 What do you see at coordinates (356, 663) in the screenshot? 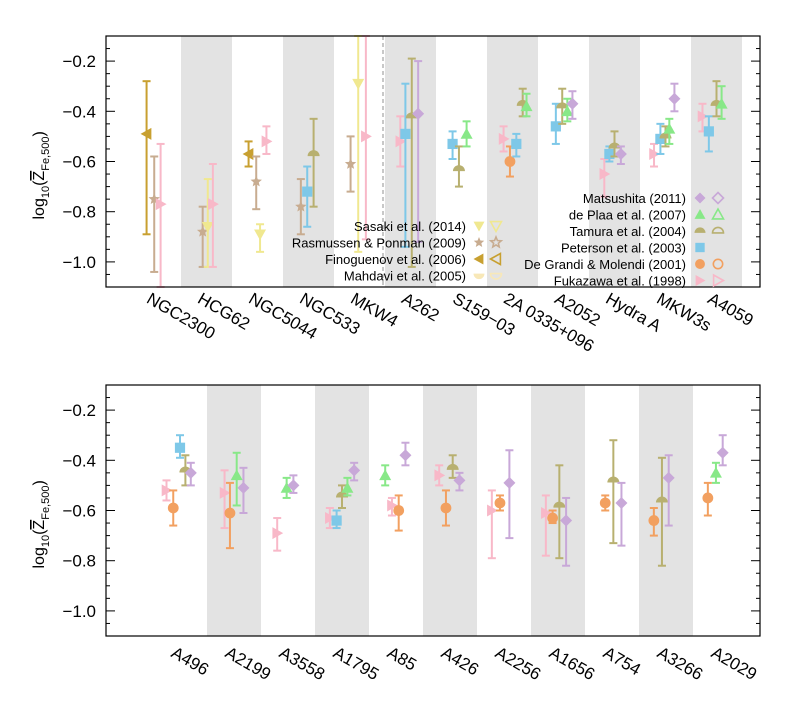
I see `x-category-label: A1795` at bounding box center [356, 663].